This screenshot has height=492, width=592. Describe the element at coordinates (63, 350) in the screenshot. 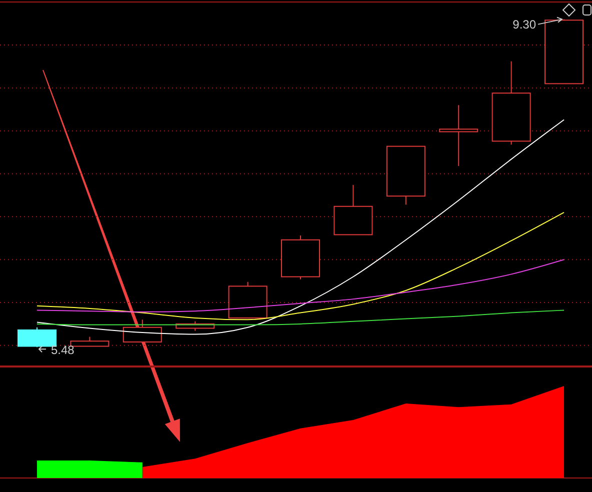

I see `annotation: 5.48` at that location.